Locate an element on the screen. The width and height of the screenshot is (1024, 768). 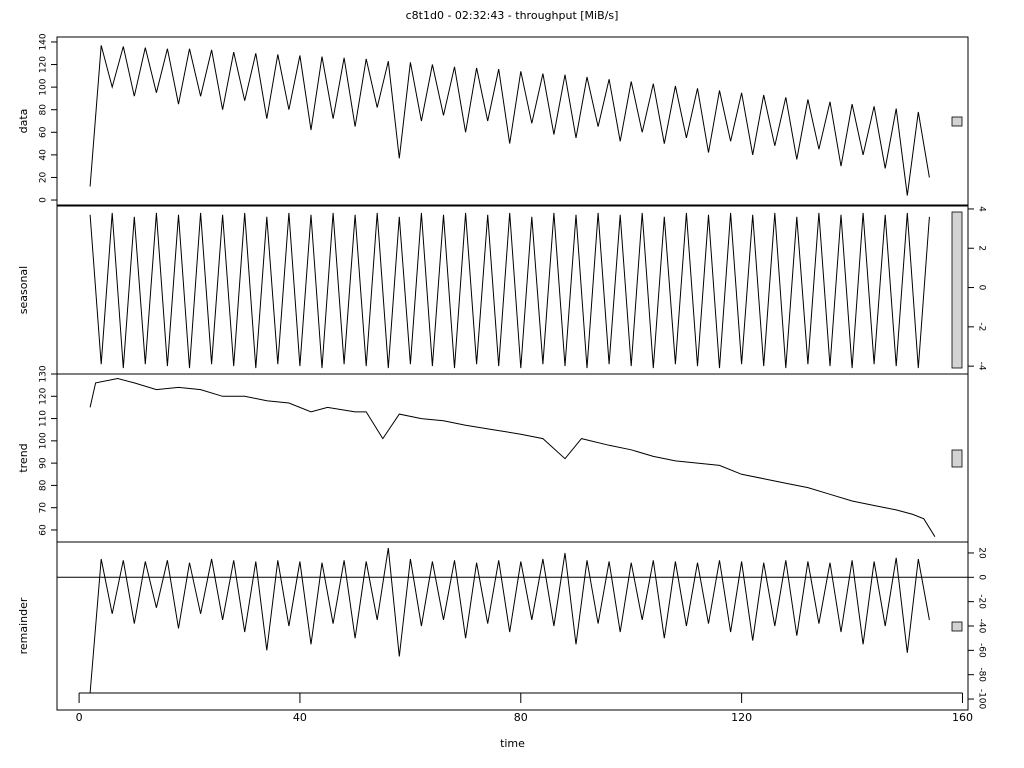
y-tick-label: 2 is located at coordinates (982, 248).